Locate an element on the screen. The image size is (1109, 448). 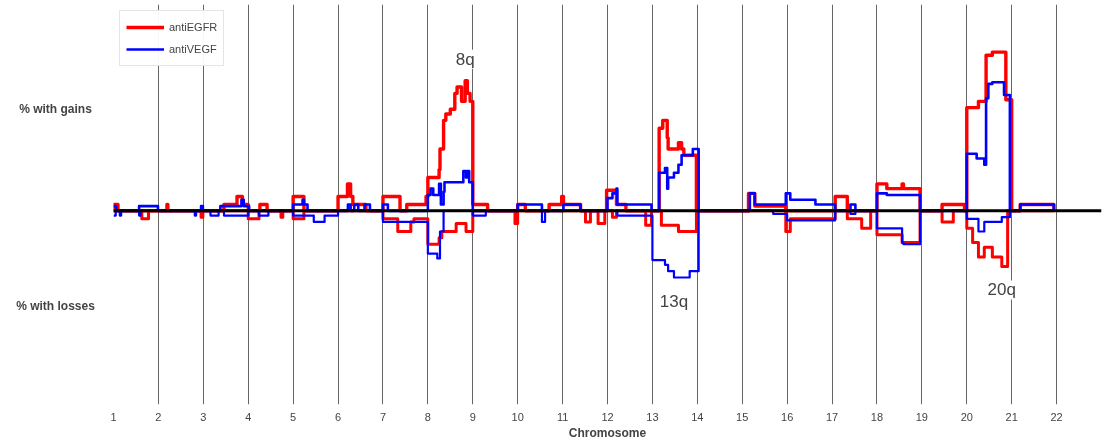
legend-label: antiVEGF is located at coordinates (193, 49).